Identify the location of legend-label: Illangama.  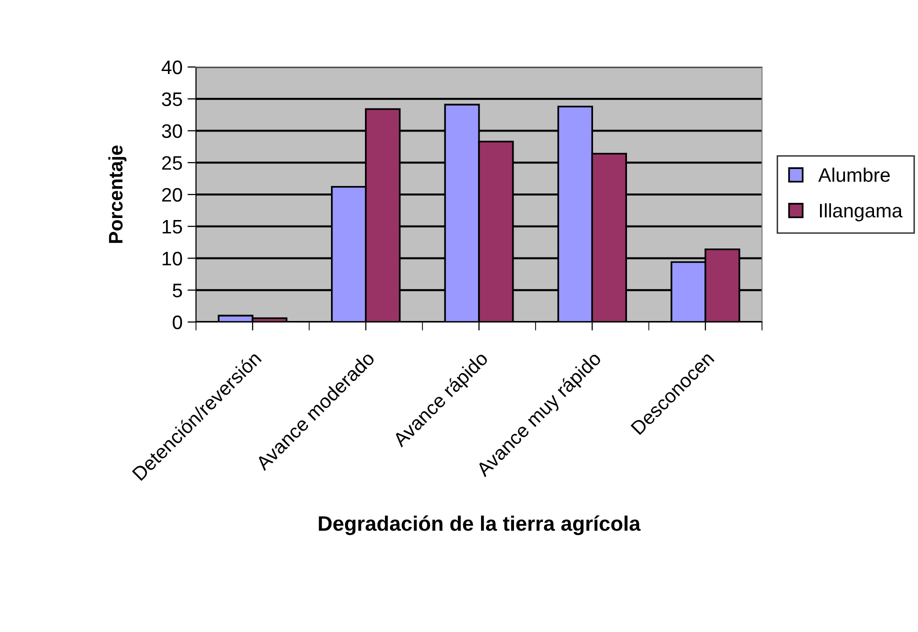
(861, 212).